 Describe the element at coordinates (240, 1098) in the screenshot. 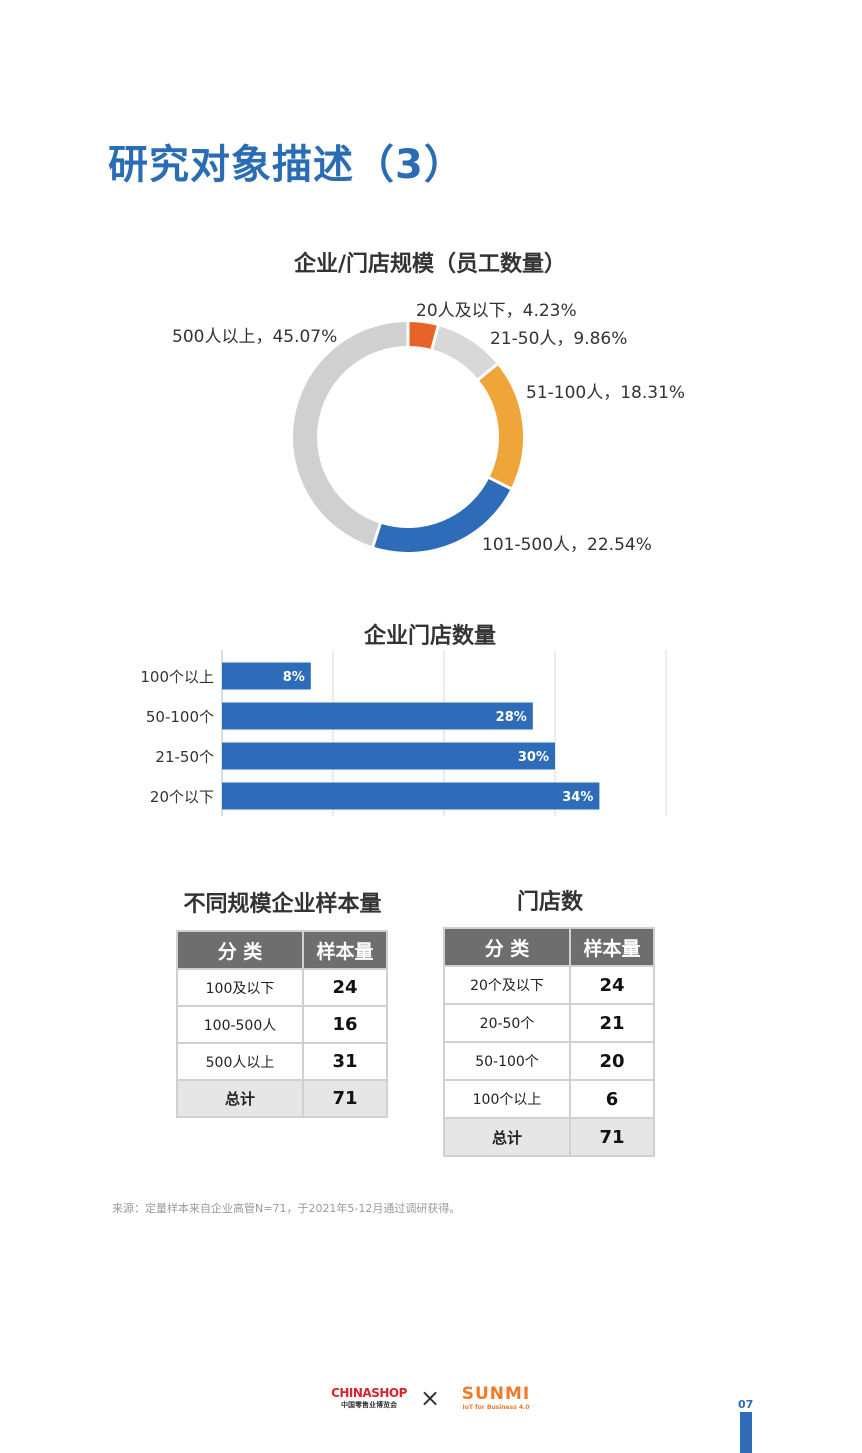

I see `table1-total-label: 总计` at that location.